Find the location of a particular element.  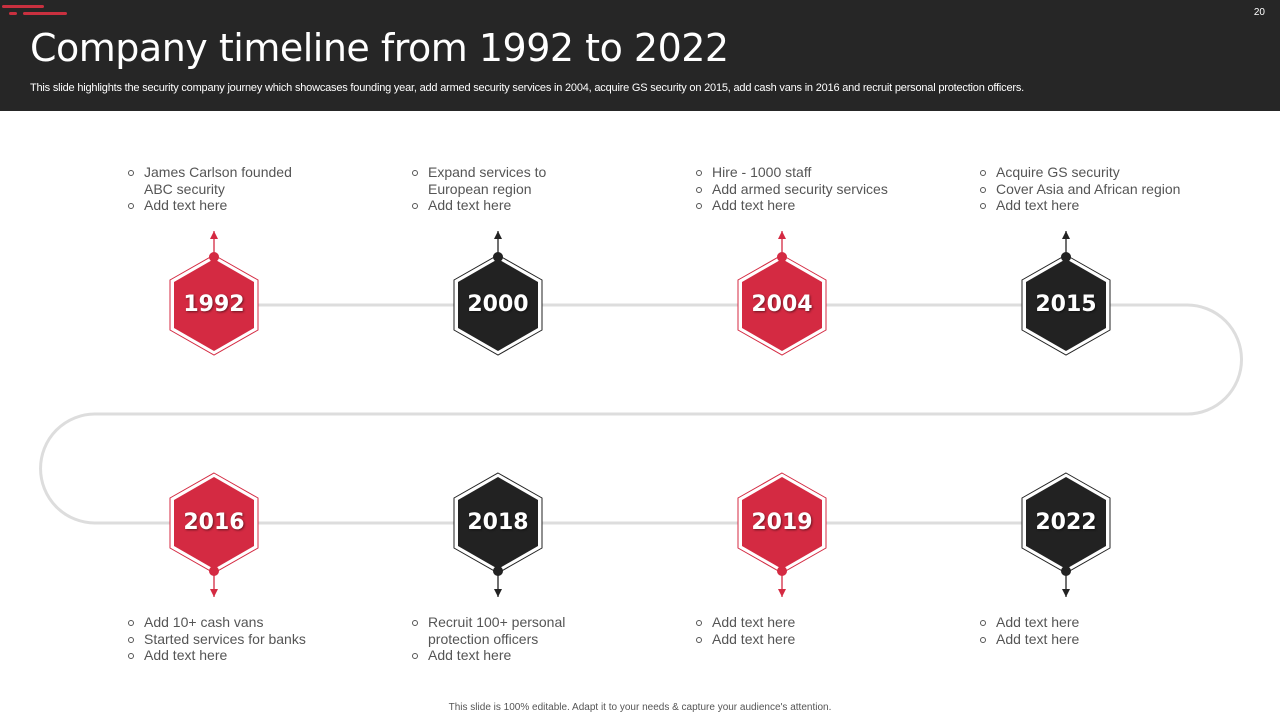

year-label: 2015 is located at coordinates (1066, 304).